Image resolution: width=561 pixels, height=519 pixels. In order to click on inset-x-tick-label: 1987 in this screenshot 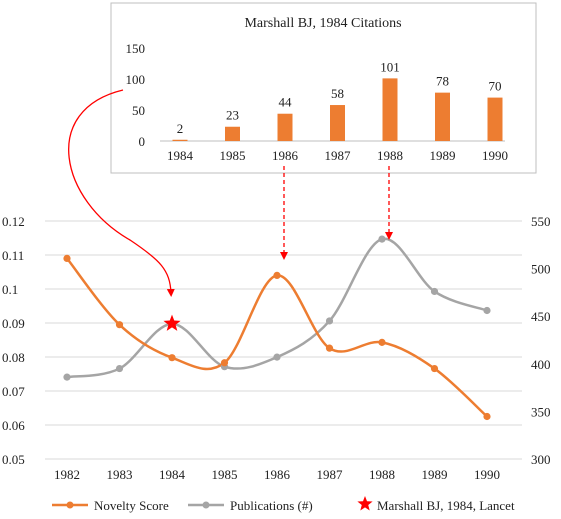, I will do `click(338, 155)`.